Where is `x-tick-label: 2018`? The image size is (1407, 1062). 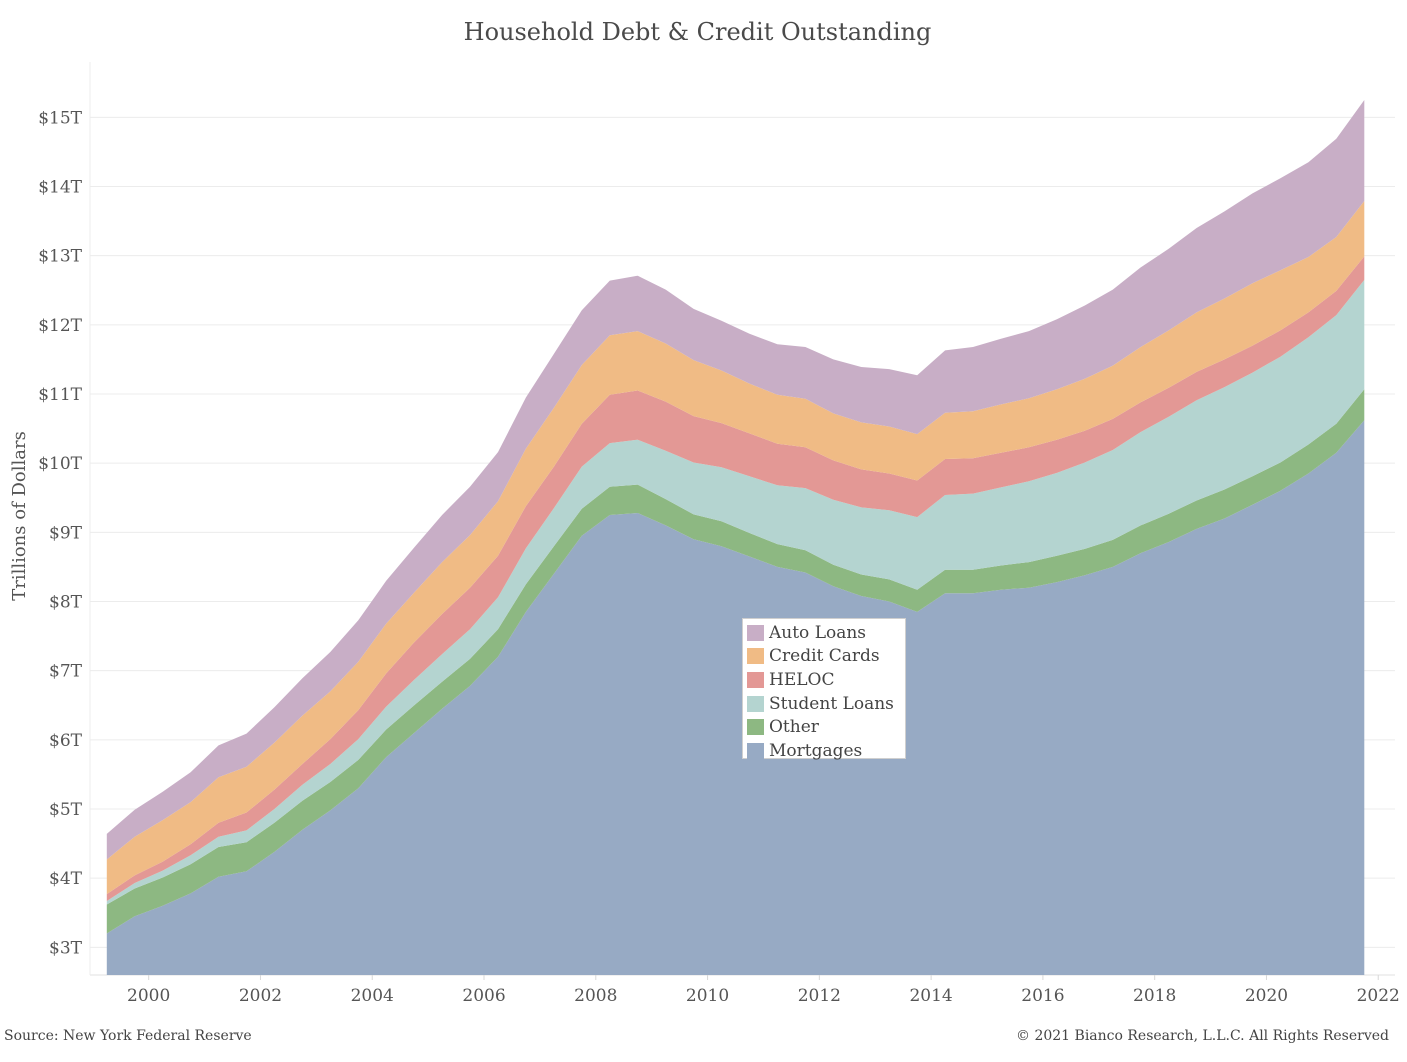
x-tick-label: 2018 is located at coordinates (1154, 996).